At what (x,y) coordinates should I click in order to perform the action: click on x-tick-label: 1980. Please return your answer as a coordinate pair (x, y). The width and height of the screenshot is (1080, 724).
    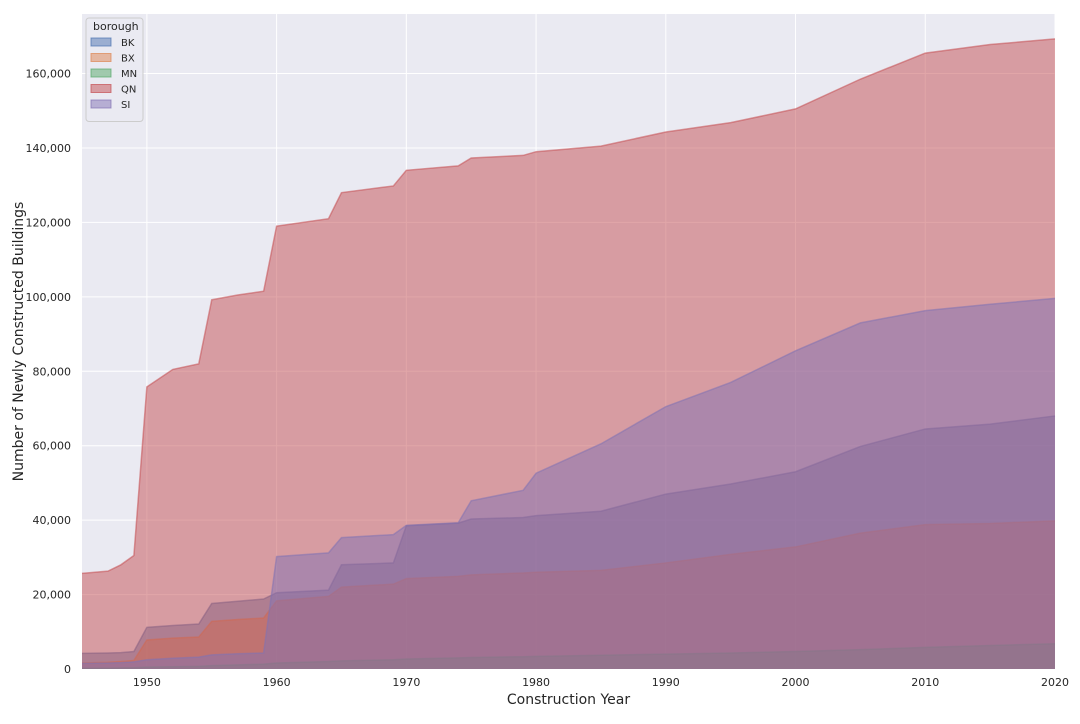
    Looking at the image, I should click on (536, 682).